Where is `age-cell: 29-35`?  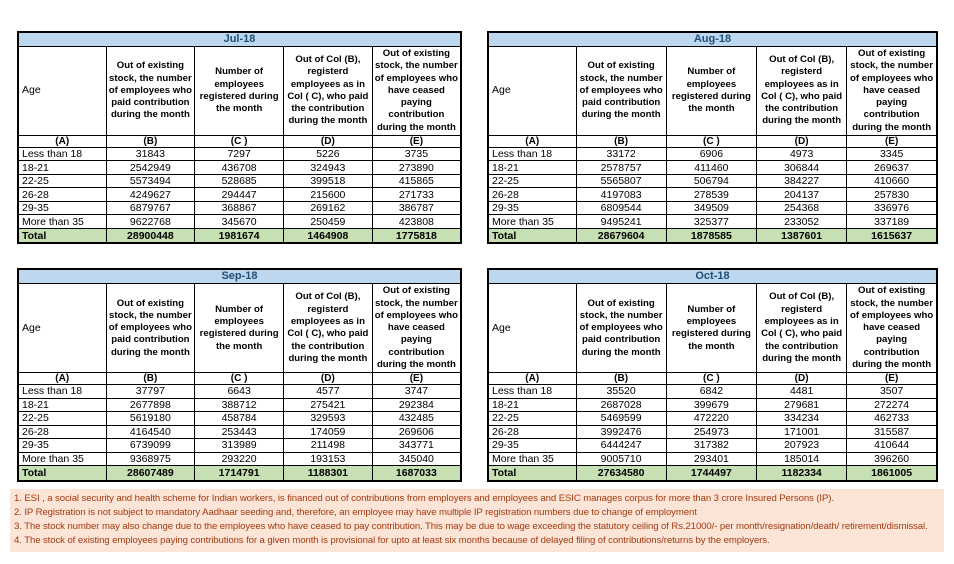 age-cell: 29-35 is located at coordinates (62, 208).